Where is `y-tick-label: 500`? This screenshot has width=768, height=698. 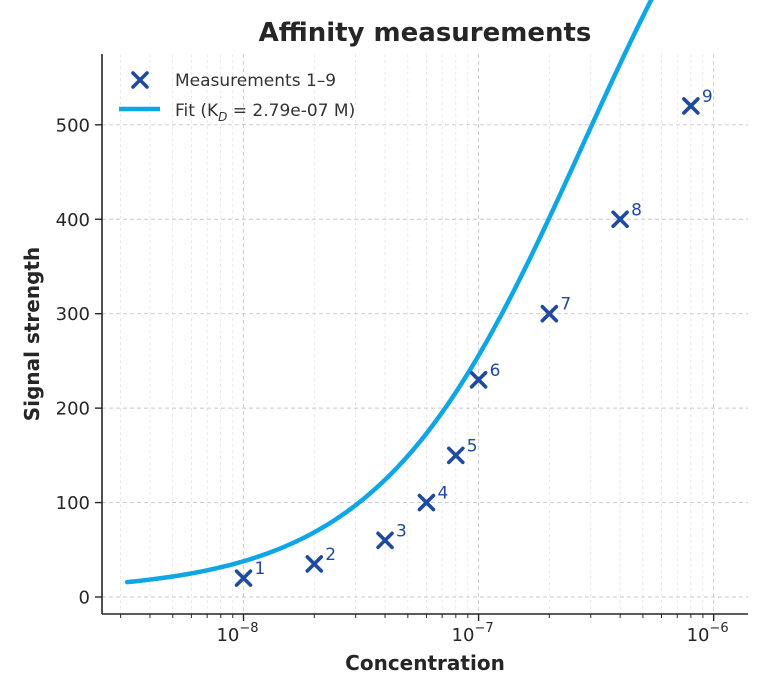 y-tick-label: 500 is located at coordinates (73, 125).